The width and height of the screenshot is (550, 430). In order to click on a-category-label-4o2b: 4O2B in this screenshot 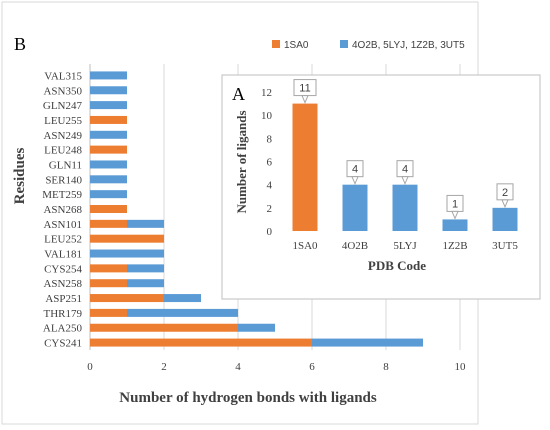, I will do `click(355, 246)`.